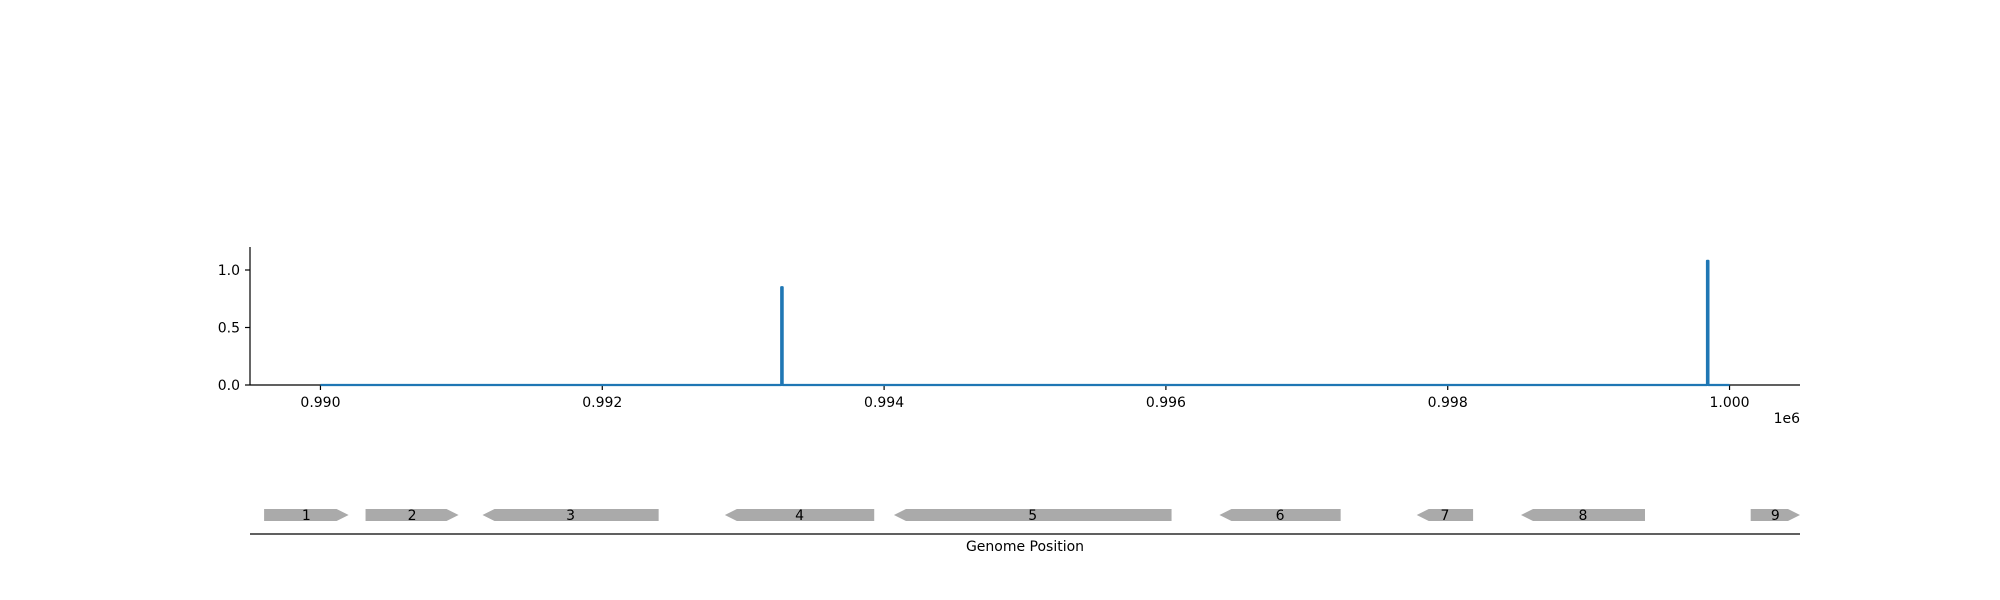  I want to click on x-tick-label: 0.992, so click(602, 403).